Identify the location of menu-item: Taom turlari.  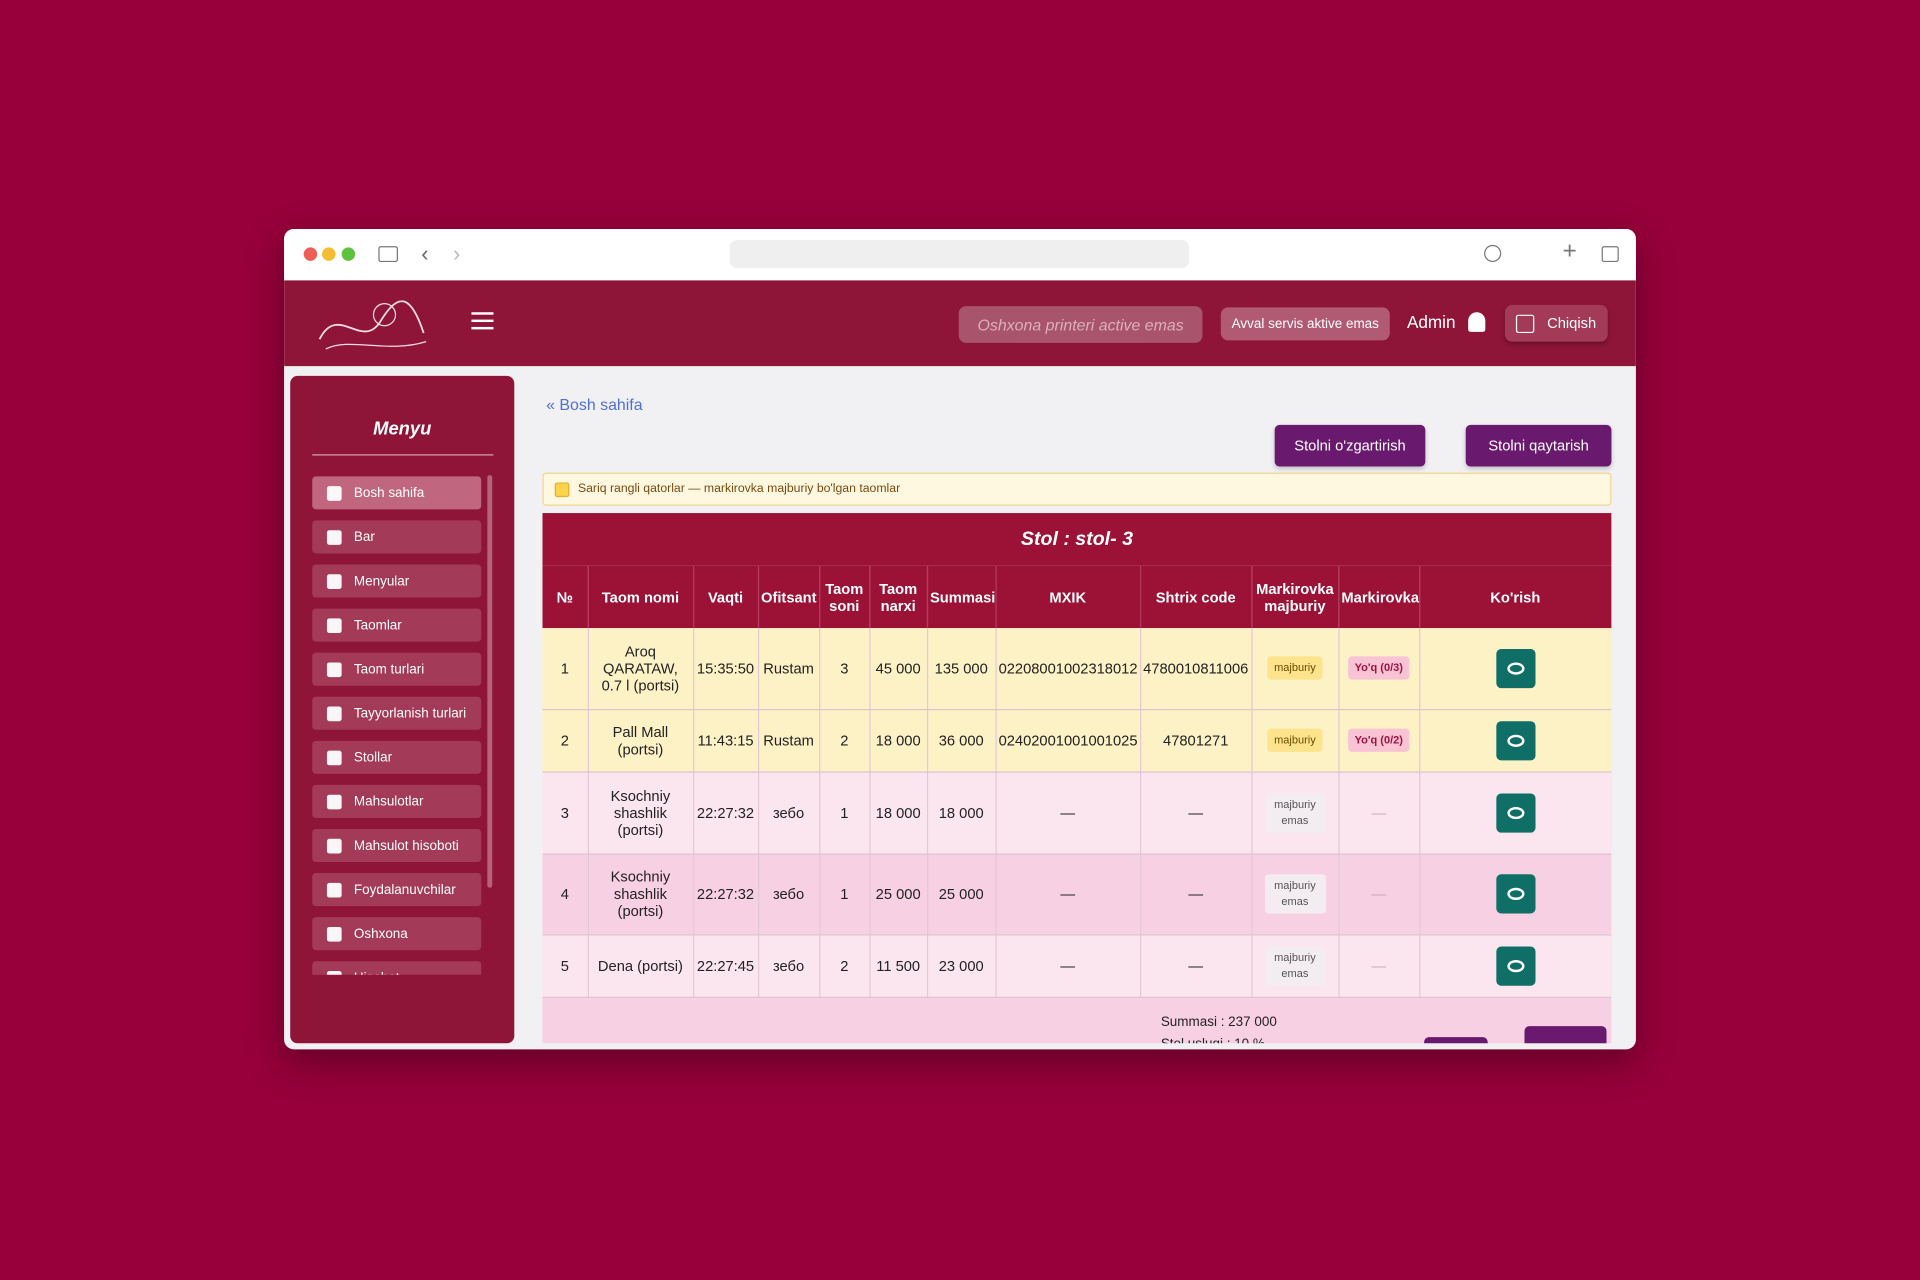
(397, 669).